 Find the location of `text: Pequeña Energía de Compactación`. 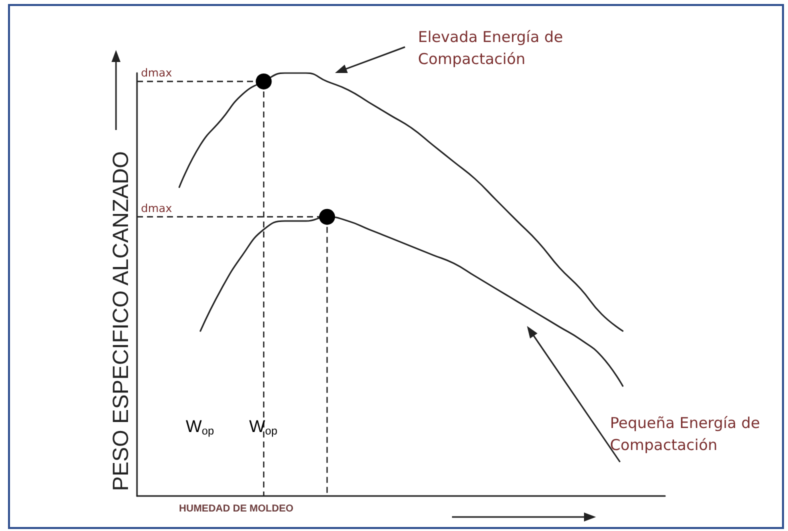

text: Pequeña Energía de Compactación is located at coordinates (685, 434).